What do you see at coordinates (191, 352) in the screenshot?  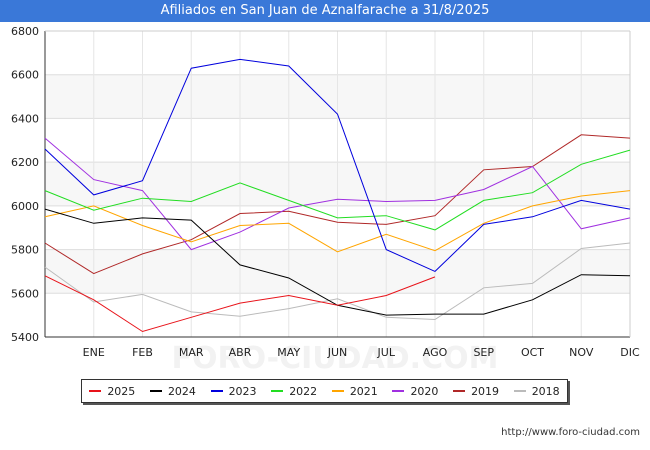 I see `x-tick-label: MAR` at bounding box center [191, 352].